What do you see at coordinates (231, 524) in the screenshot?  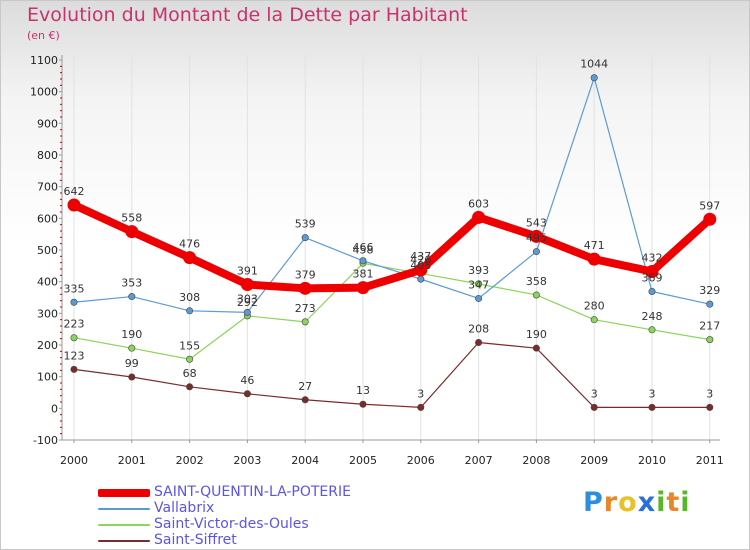 I see `legend-label: Saint-Victor-des-Oules` at bounding box center [231, 524].